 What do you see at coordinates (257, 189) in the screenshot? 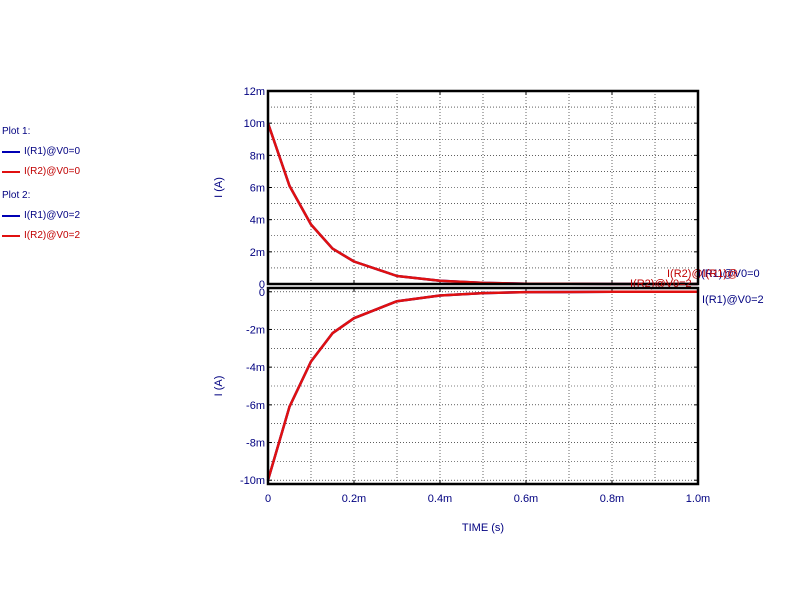
I see `y-tick-label: 6m` at bounding box center [257, 189].